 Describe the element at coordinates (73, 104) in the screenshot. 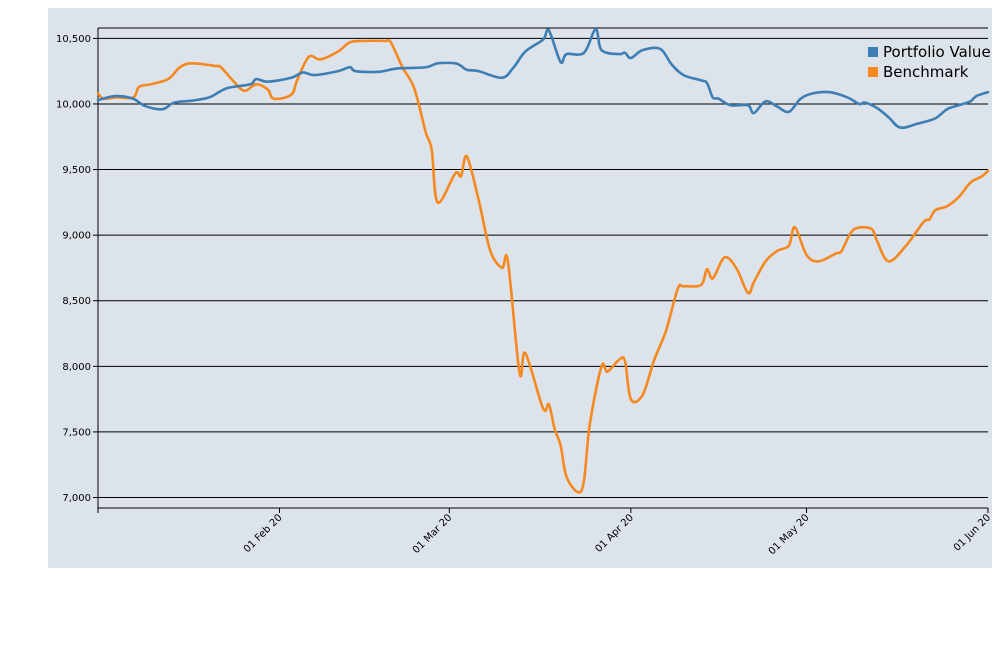

I see `y-tick-label: 10,000` at that location.